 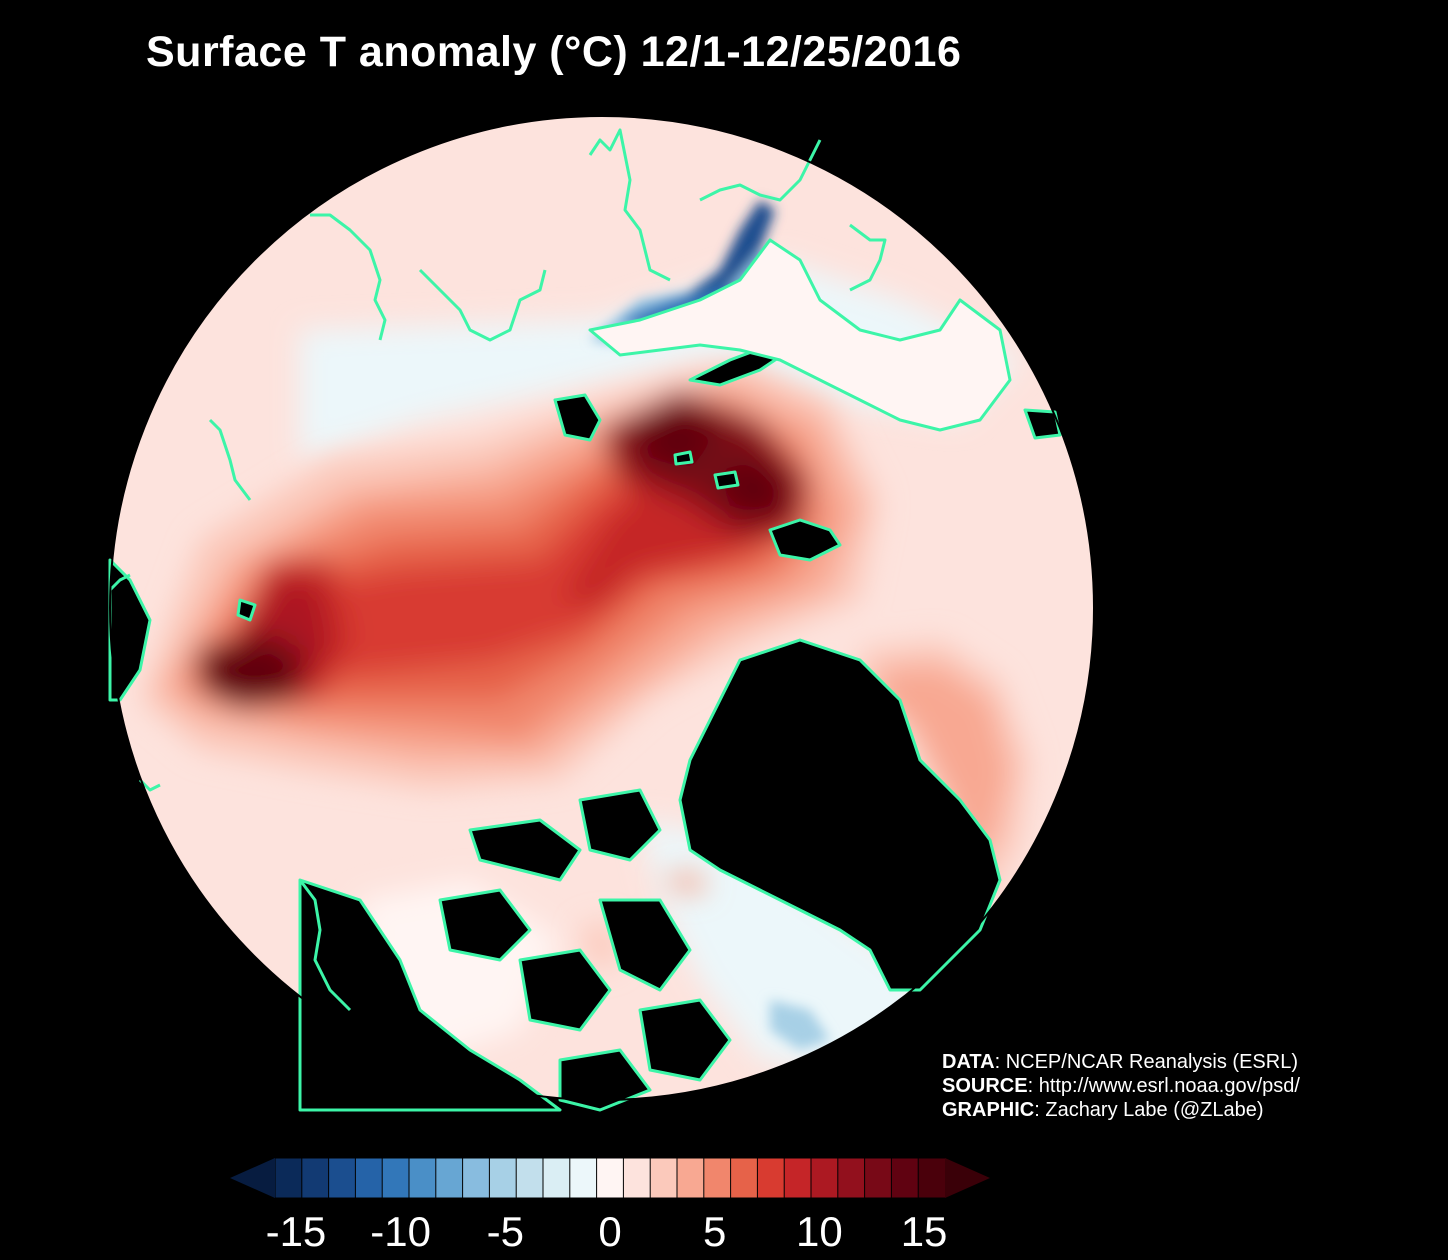 What do you see at coordinates (252, 1178) in the screenshot?
I see `colorbar-left-arrow` at bounding box center [252, 1178].